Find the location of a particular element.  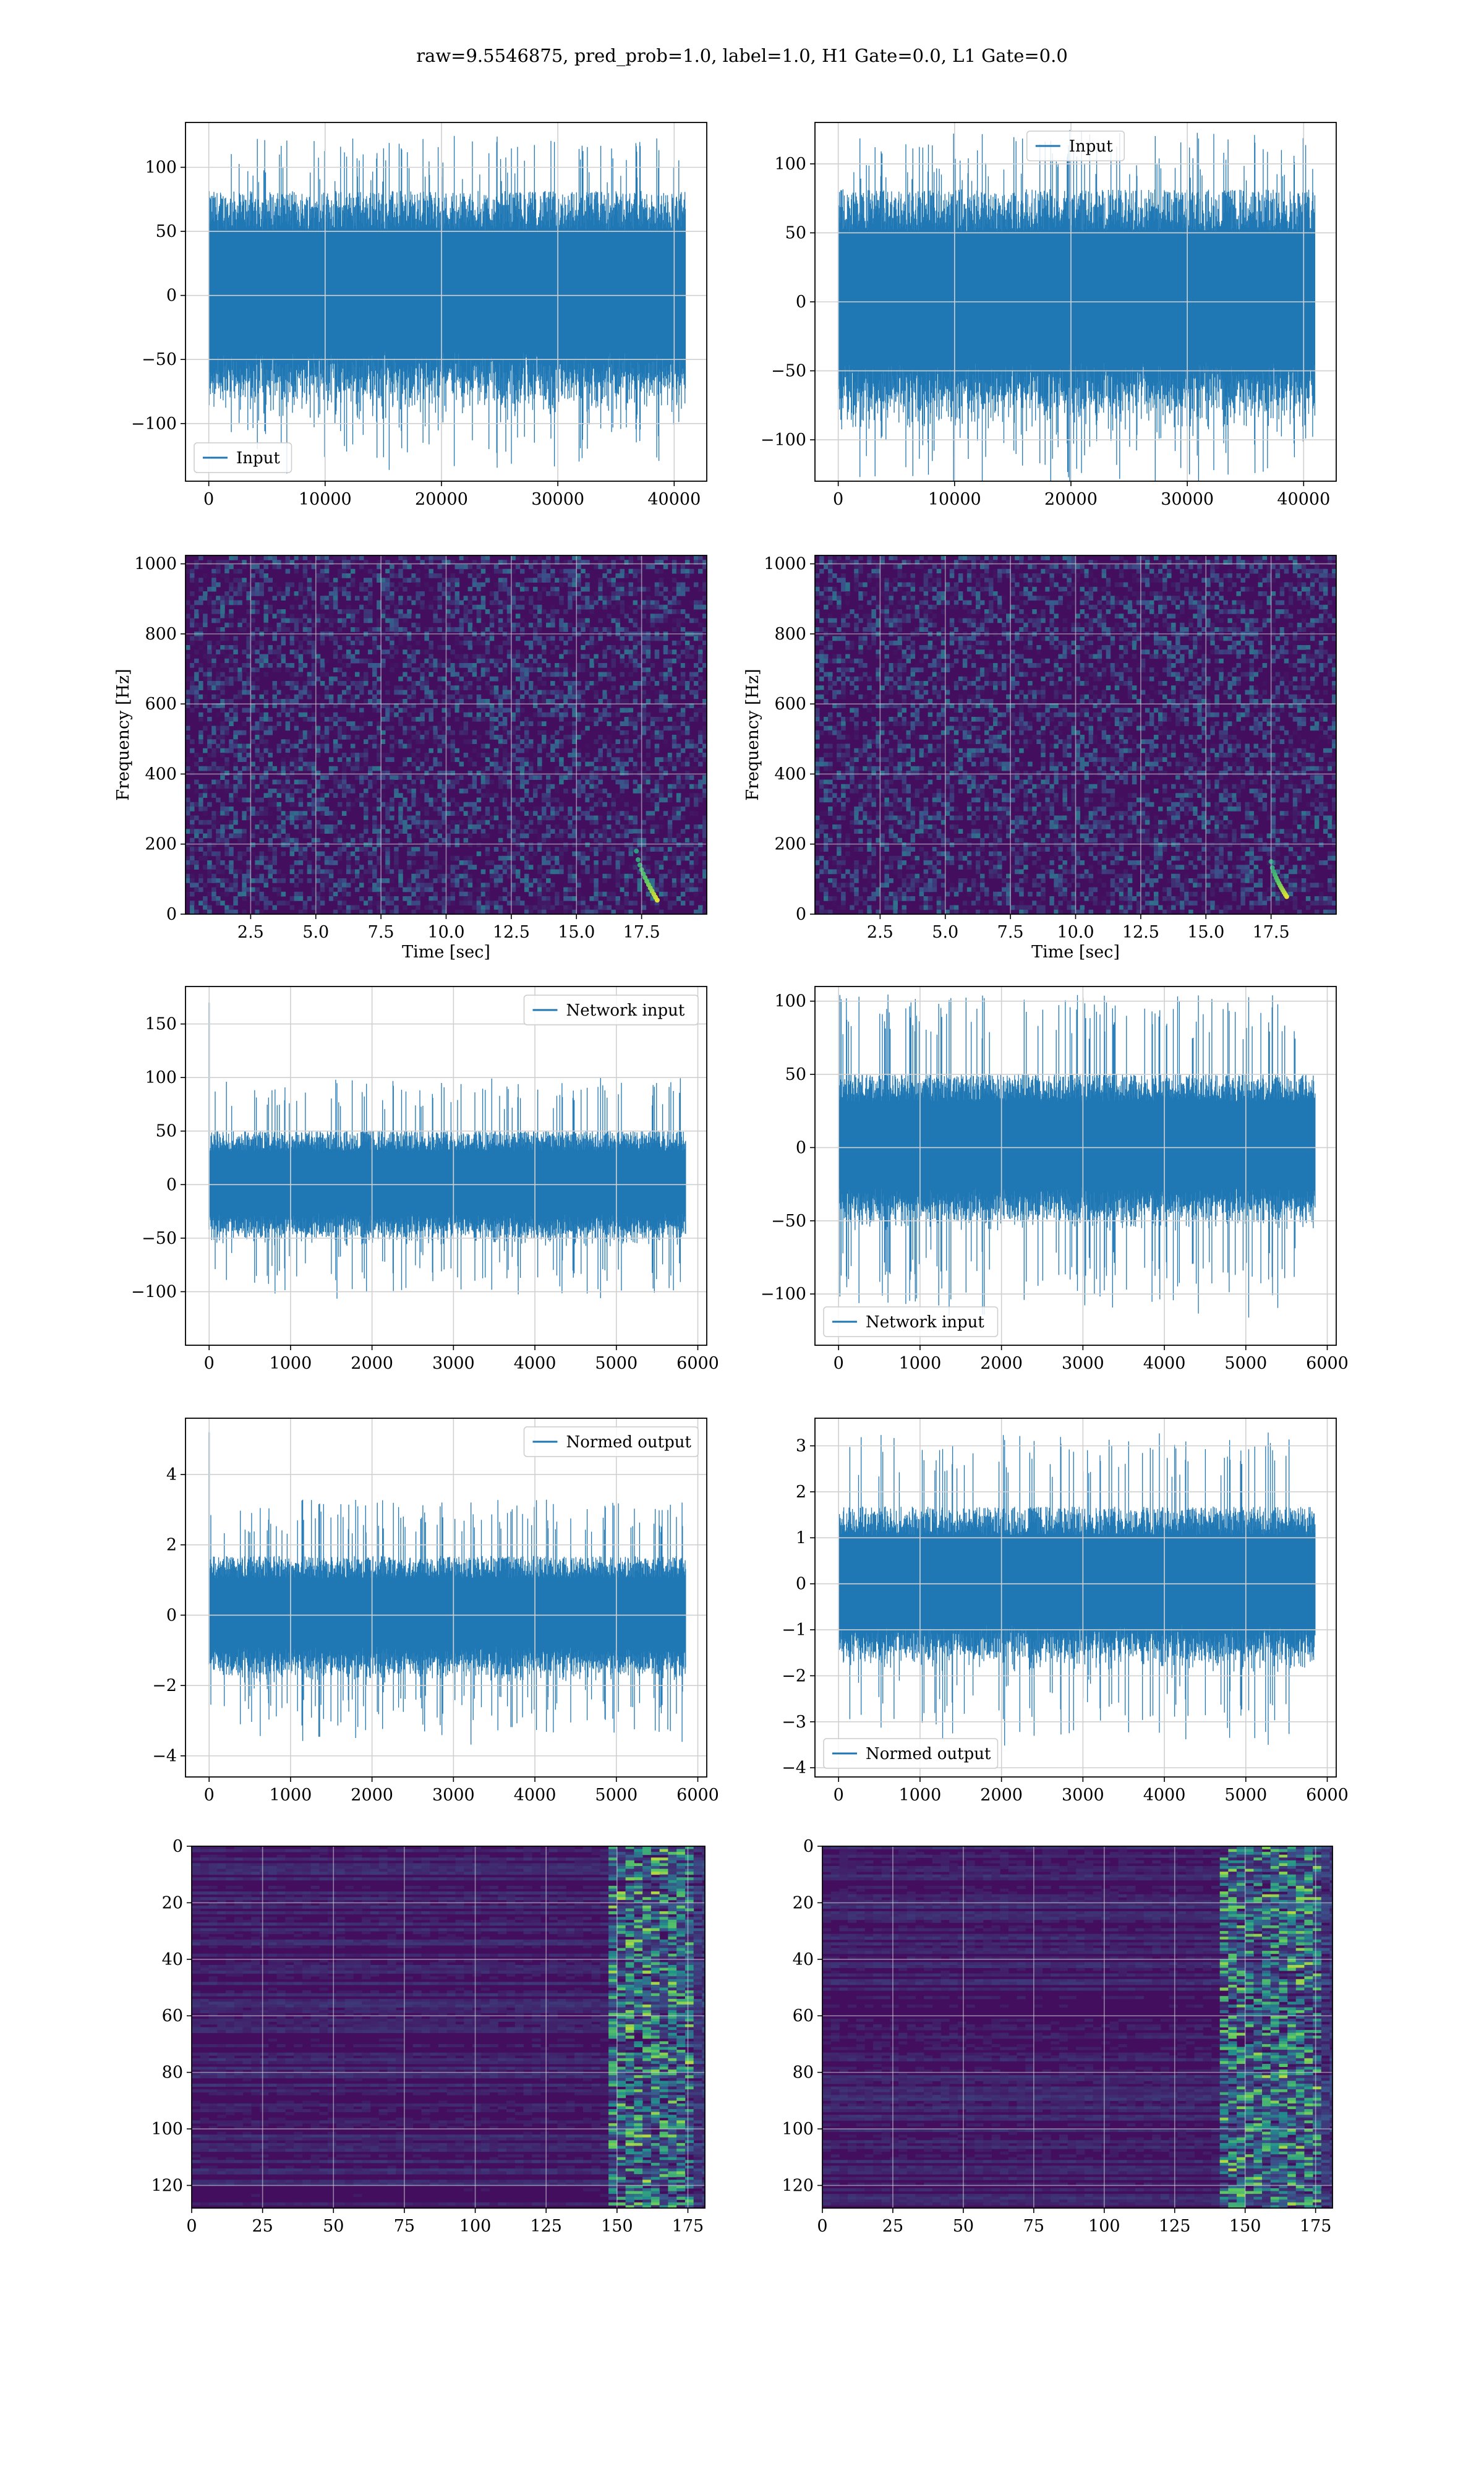

y-tick-label: 1000 is located at coordinates (155, 564).